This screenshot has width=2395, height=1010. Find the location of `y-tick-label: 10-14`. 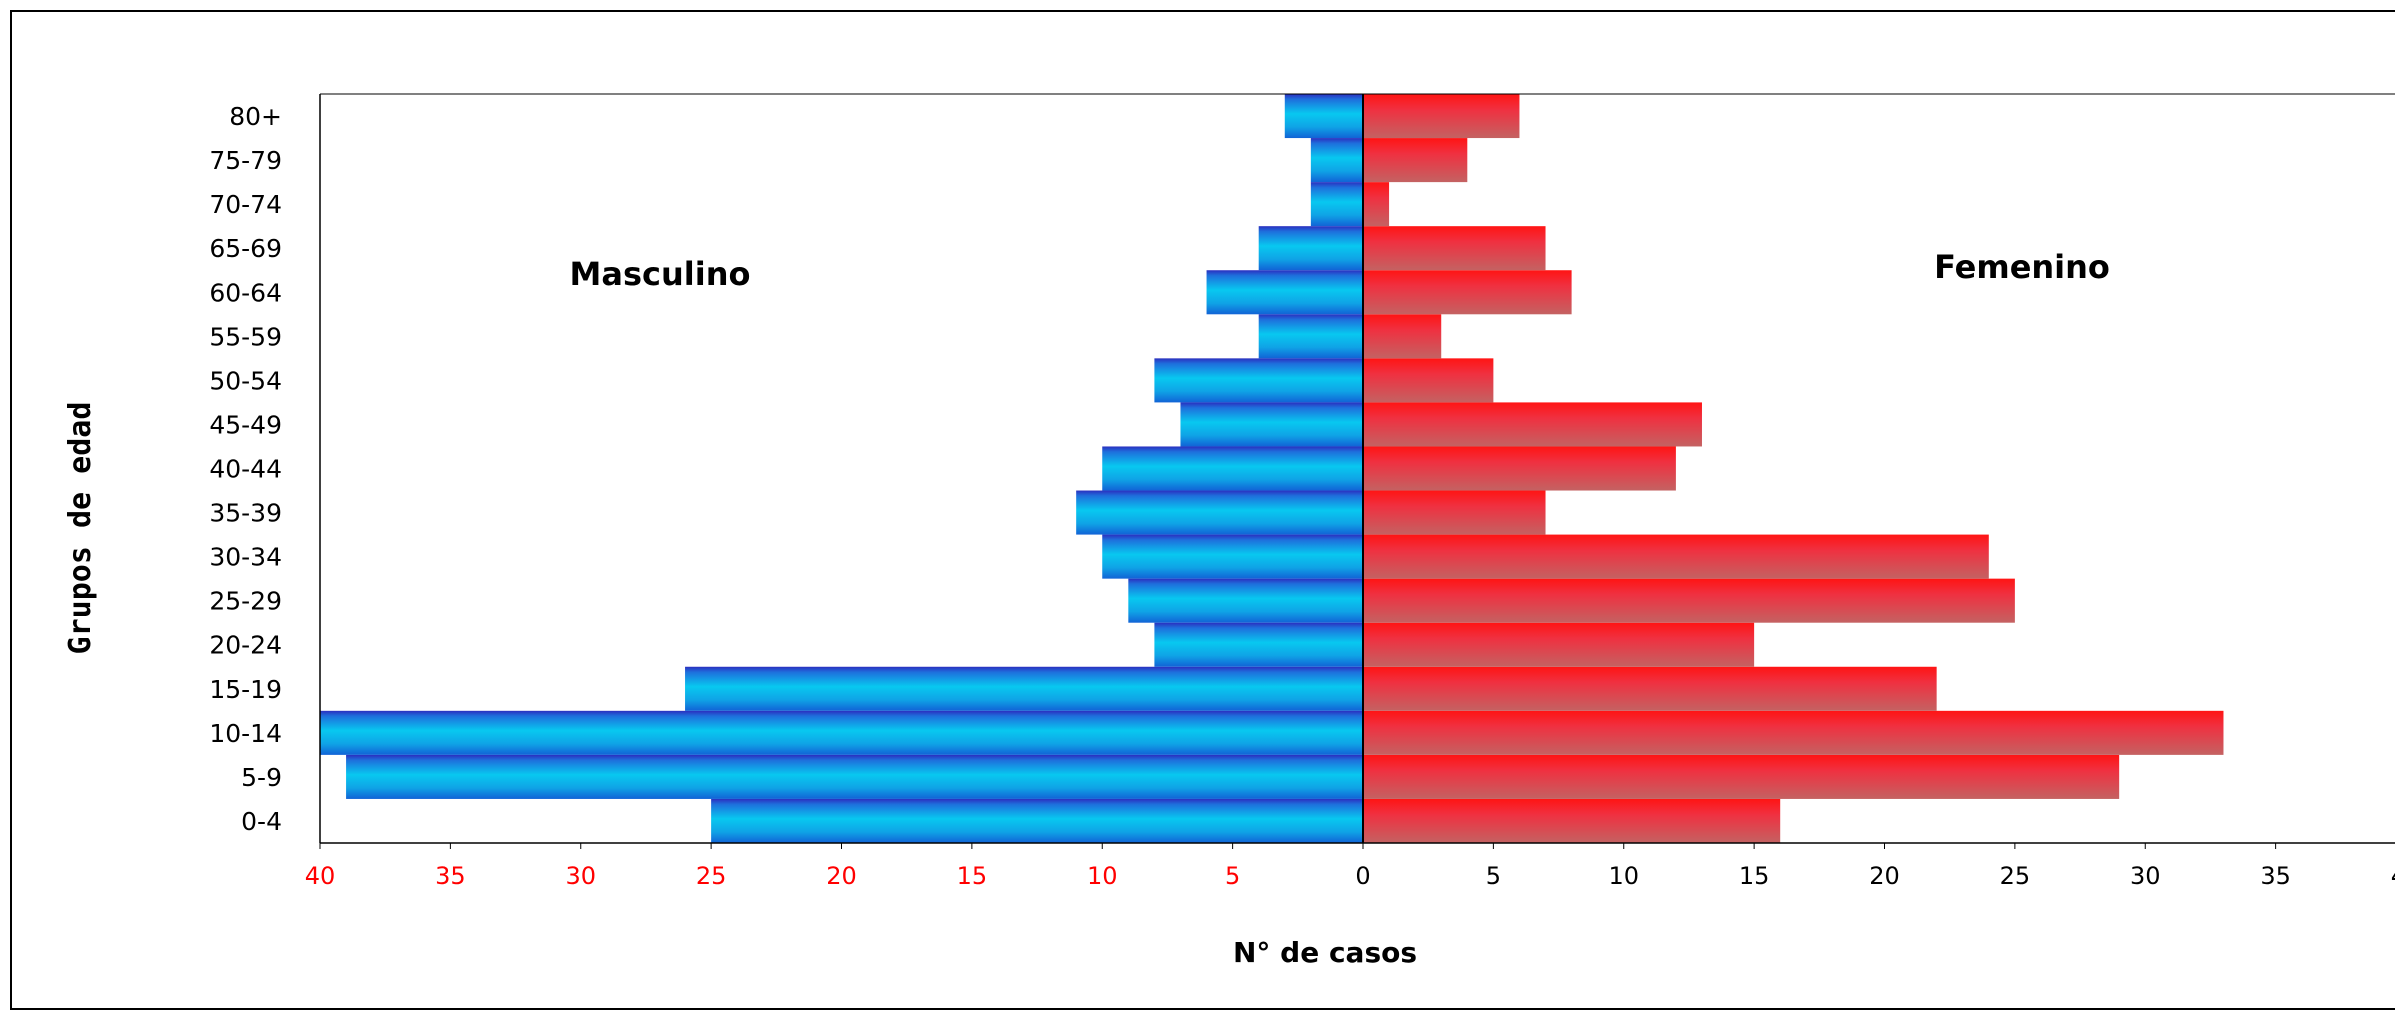

y-tick-label: 10-14 is located at coordinates (245, 733).